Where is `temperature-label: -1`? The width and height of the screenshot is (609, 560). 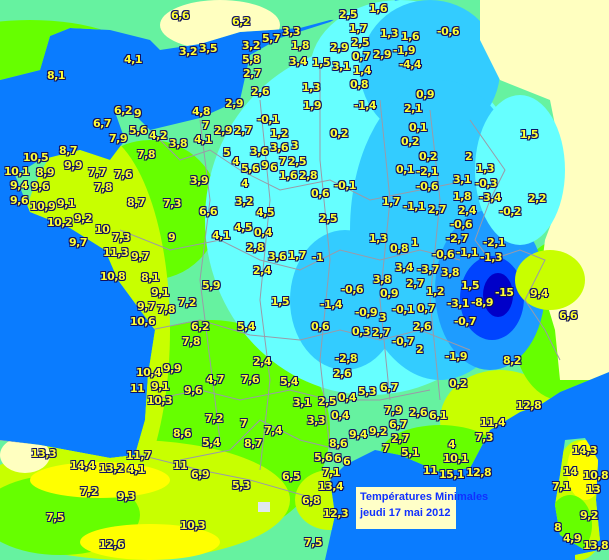 temperature-label: -1 is located at coordinates (318, 257).